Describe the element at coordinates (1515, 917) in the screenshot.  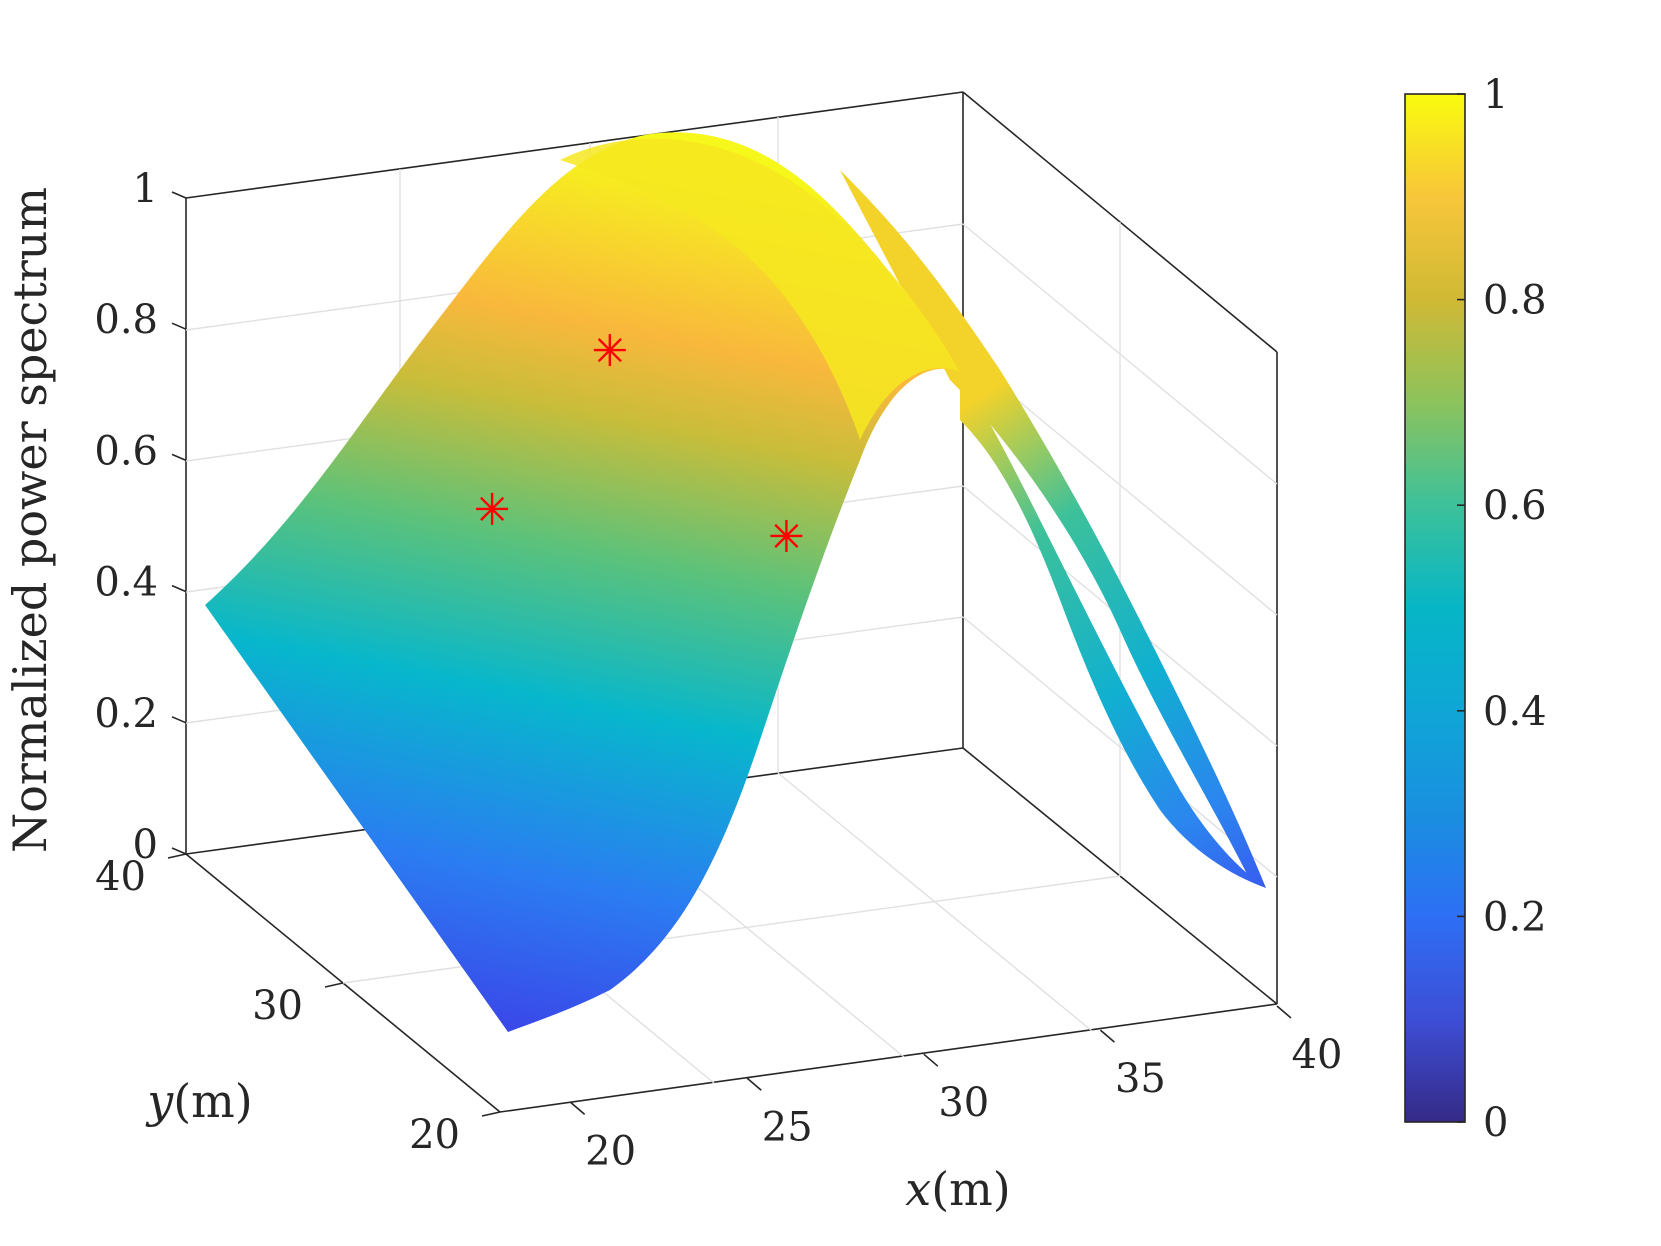
I see `colorbar-tick-label: 0.2` at that location.